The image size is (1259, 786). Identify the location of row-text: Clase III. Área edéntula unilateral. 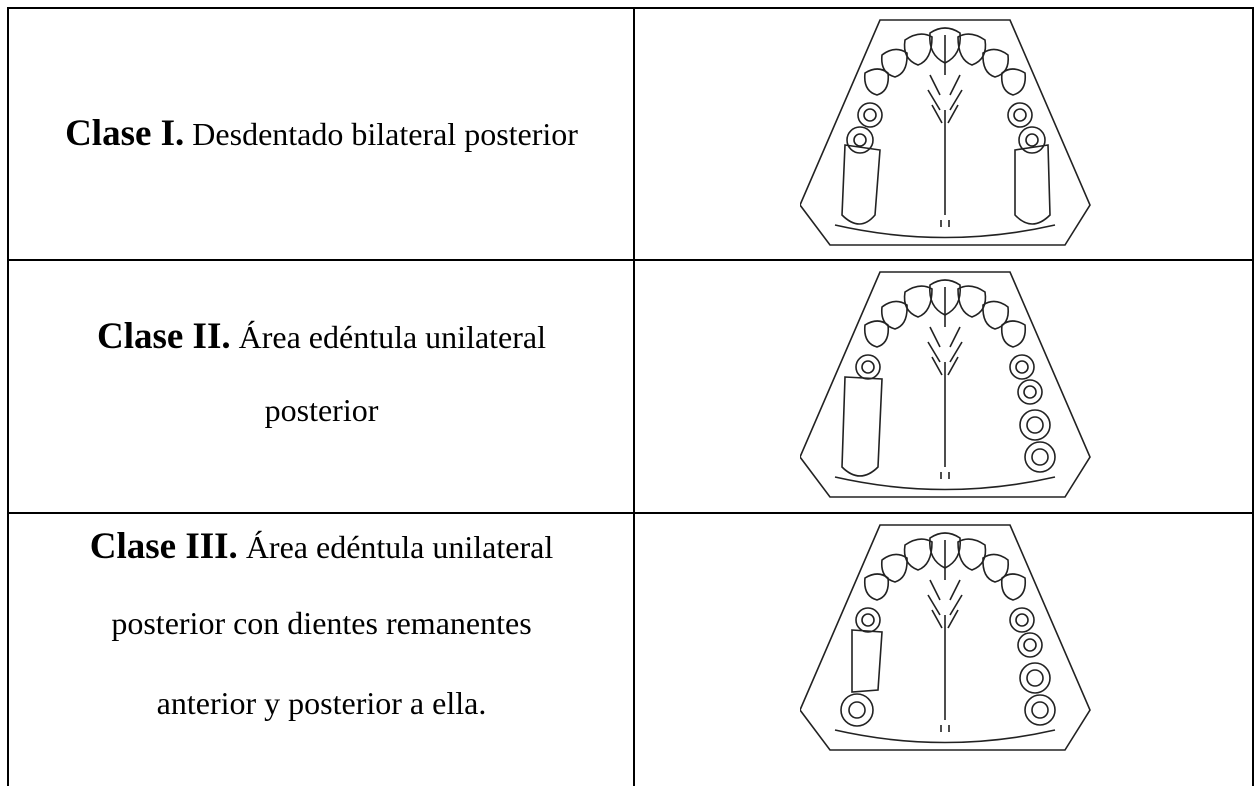
(321, 546).